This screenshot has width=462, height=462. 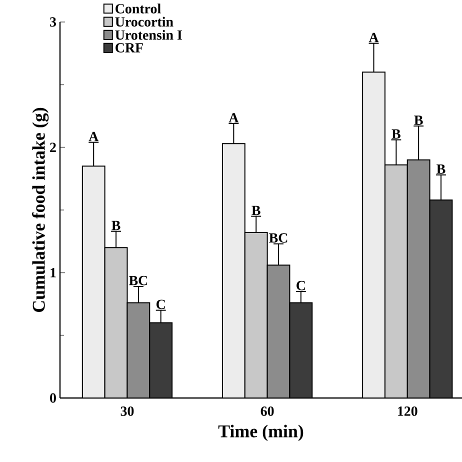 What do you see at coordinates (53, 22) in the screenshot?
I see `y-tick-label: 3` at bounding box center [53, 22].